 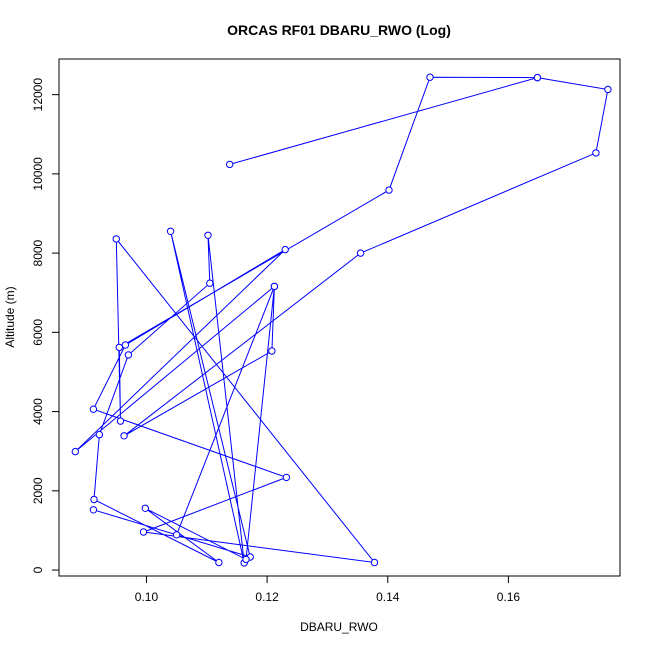 What do you see at coordinates (147, 597) in the screenshot?
I see `x-tick-label: 0.10` at bounding box center [147, 597].